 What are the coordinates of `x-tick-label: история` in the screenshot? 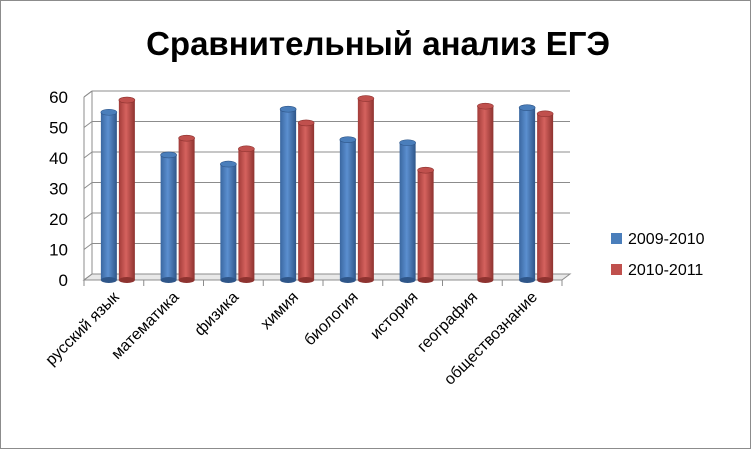 It's located at (394, 316).